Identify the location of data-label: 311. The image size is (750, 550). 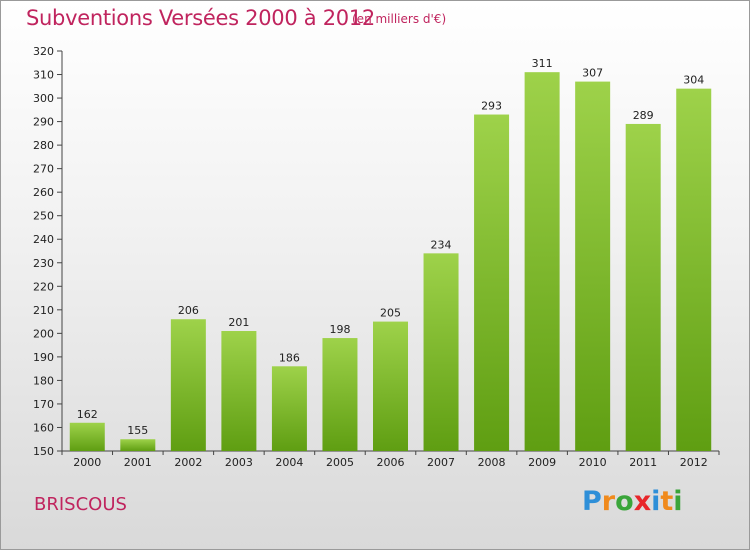
(542, 63).